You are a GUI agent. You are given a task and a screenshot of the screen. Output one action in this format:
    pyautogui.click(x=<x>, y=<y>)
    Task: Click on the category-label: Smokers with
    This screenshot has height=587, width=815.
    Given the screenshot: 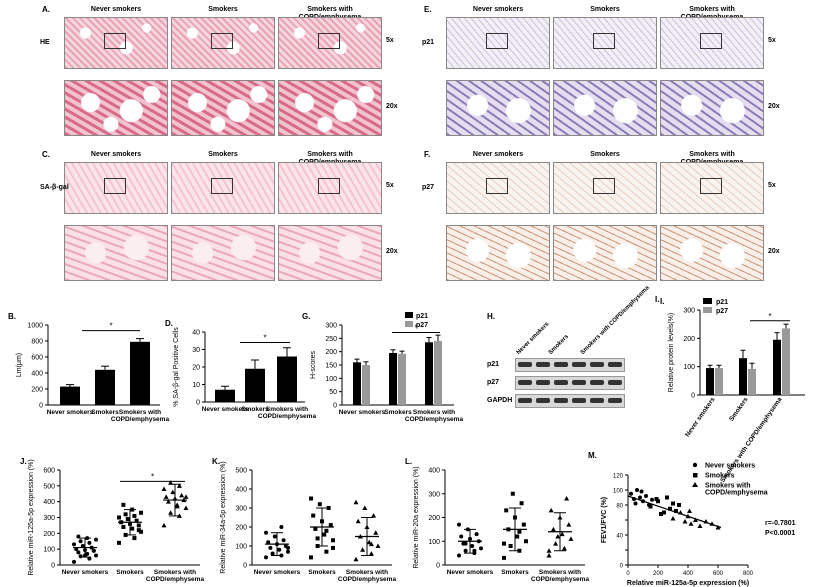 What is the action you would take?
    pyautogui.click(x=140, y=412)
    